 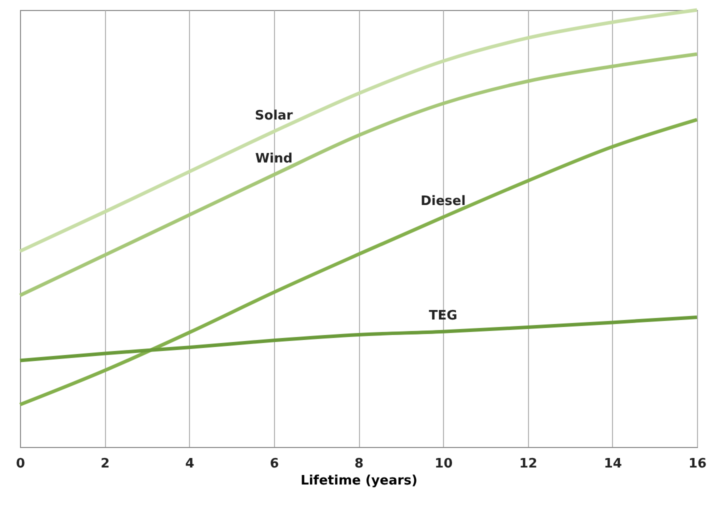 What do you see at coordinates (613, 464) in the screenshot?
I see `x-tick-label: 14` at bounding box center [613, 464].